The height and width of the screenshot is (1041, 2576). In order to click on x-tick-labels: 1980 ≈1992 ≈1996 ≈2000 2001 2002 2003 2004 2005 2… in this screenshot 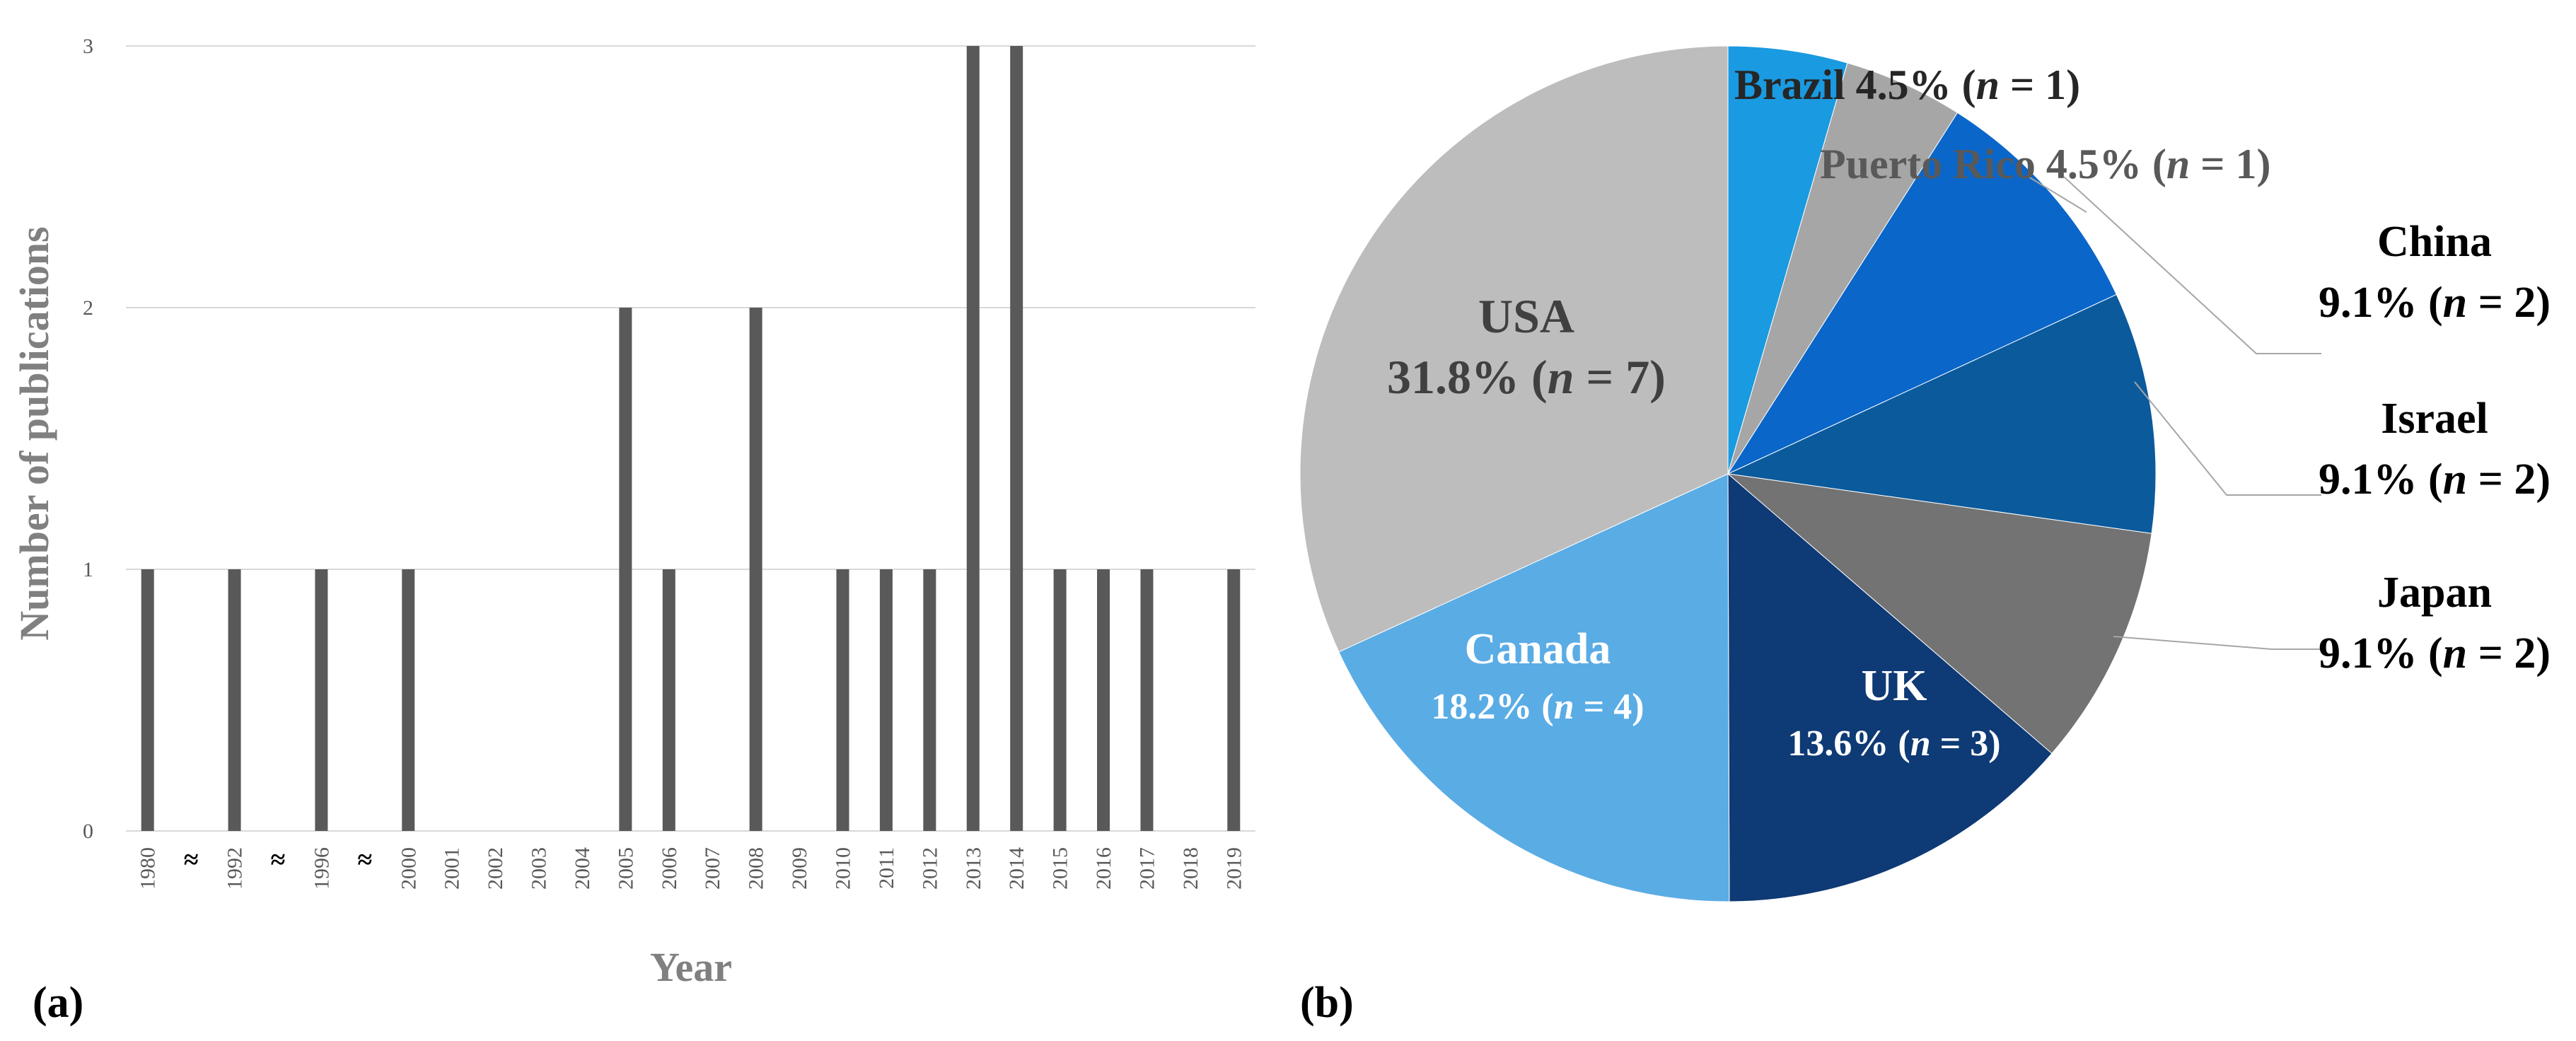, I will do `click(691, 867)`.